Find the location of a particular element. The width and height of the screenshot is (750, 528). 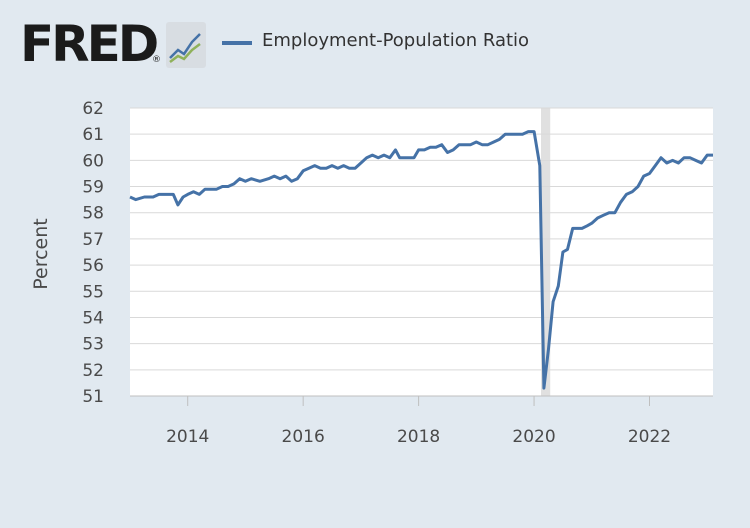

registered-mark: ® is located at coordinates (156, 60).